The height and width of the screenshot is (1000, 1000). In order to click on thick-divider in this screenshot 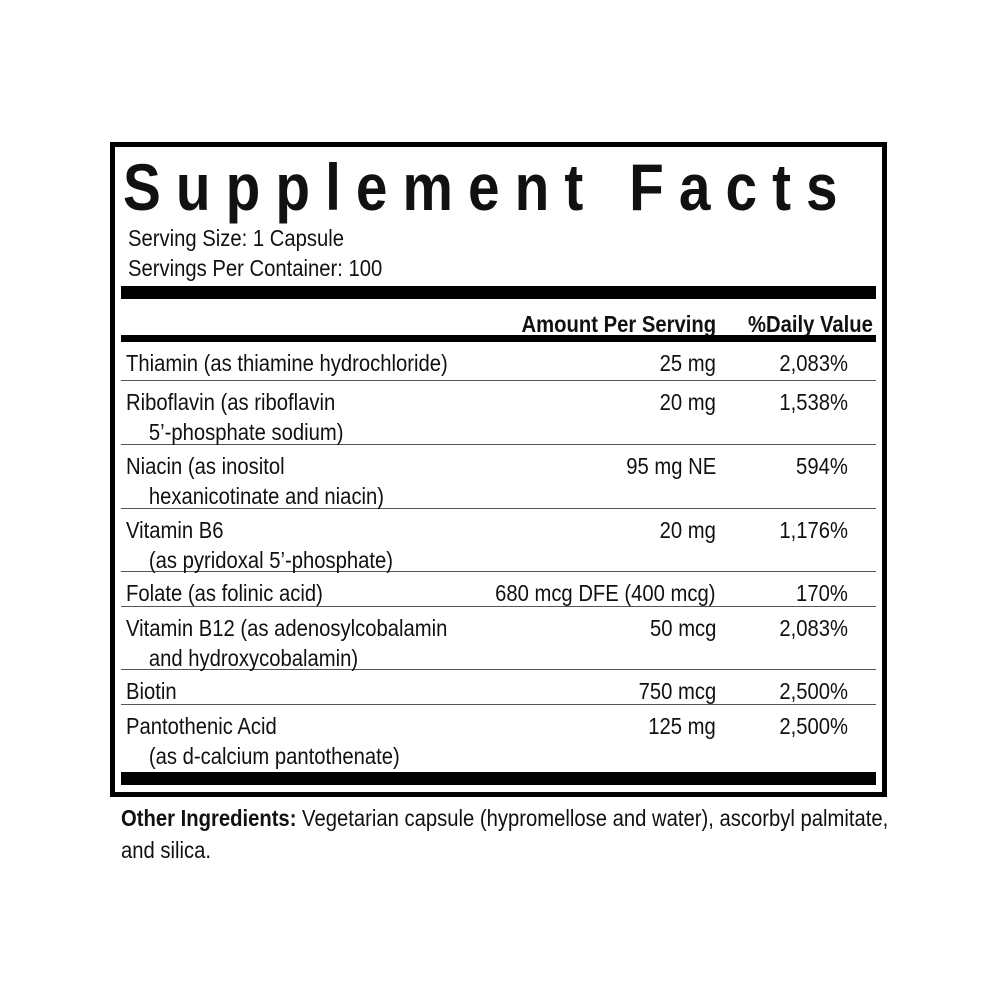, I will do `click(498, 292)`.